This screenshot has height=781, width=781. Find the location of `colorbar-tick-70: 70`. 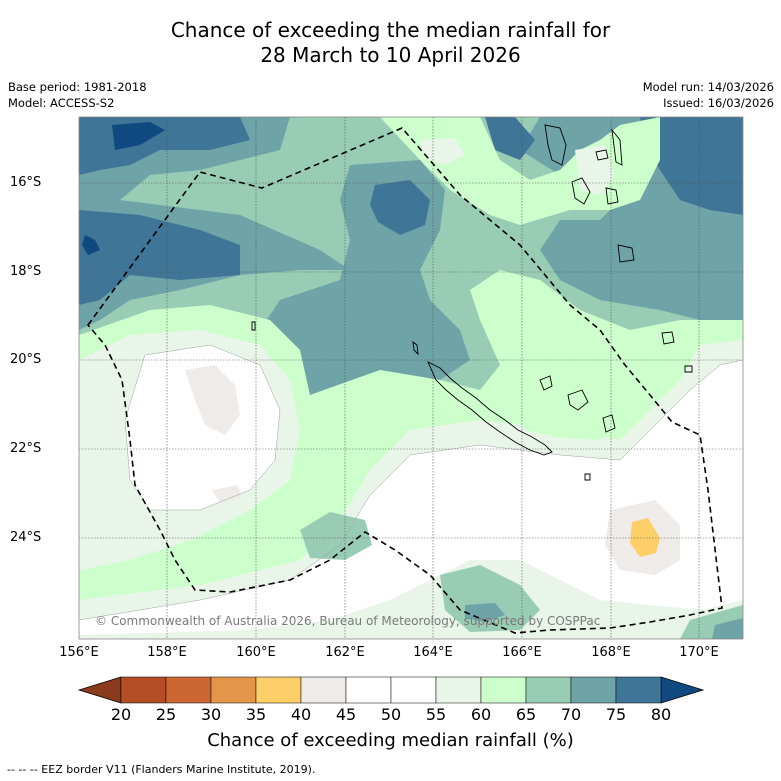

colorbar-tick-70: 70 is located at coordinates (571, 714).